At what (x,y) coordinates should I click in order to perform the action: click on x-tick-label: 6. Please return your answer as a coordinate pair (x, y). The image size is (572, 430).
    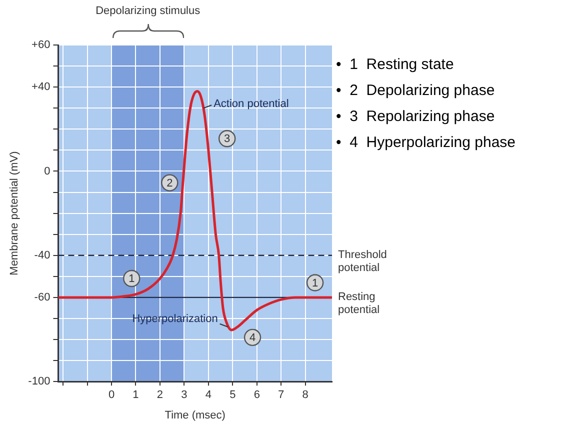
    Looking at the image, I should click on (257, 395).